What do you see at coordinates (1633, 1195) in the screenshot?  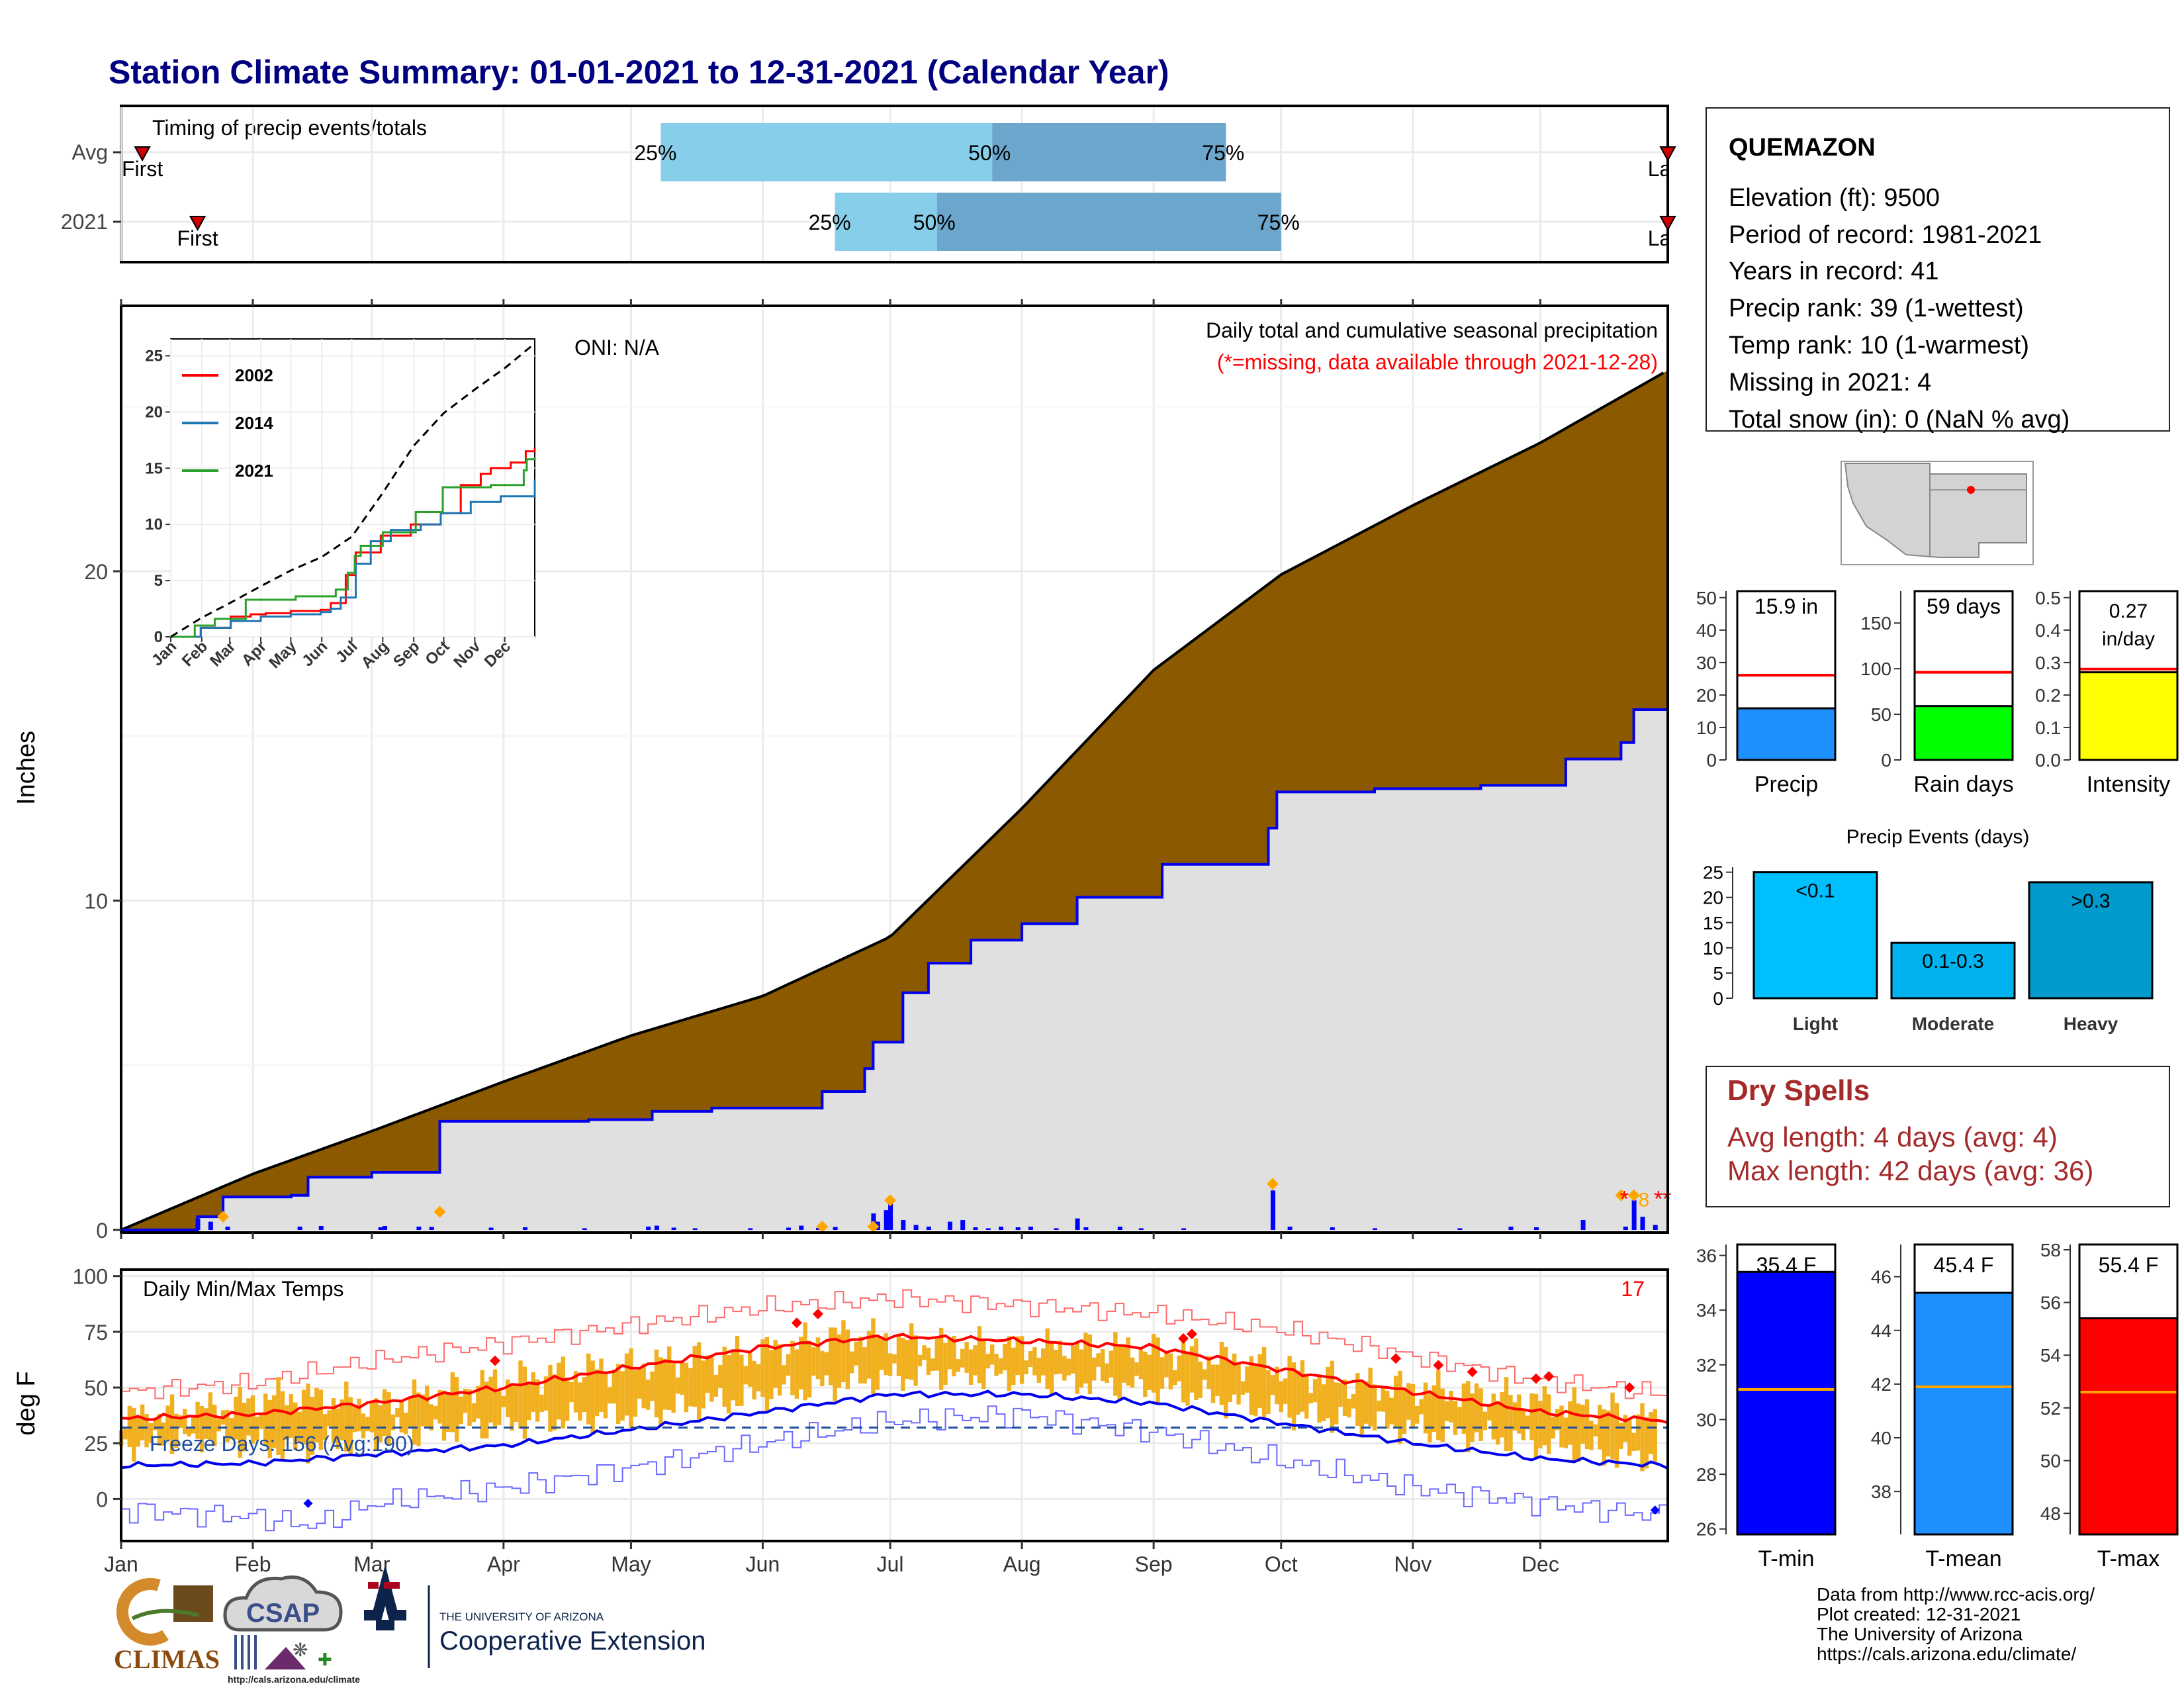 I see `record-precip-marker` at bounding box center [1633, 1195].